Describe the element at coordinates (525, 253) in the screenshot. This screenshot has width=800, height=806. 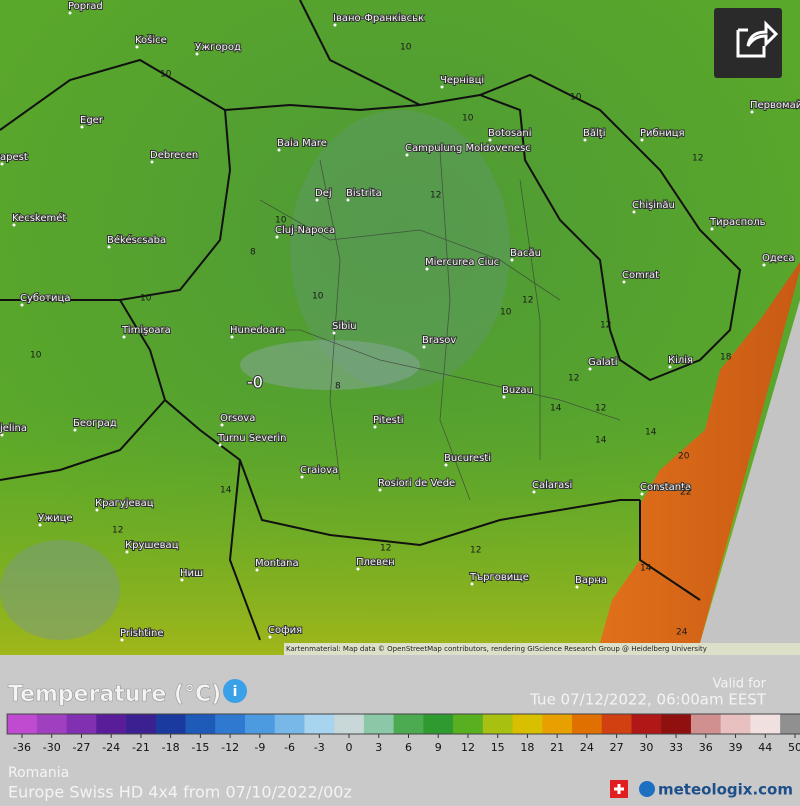
I see `city-label: Bacău` at that location.